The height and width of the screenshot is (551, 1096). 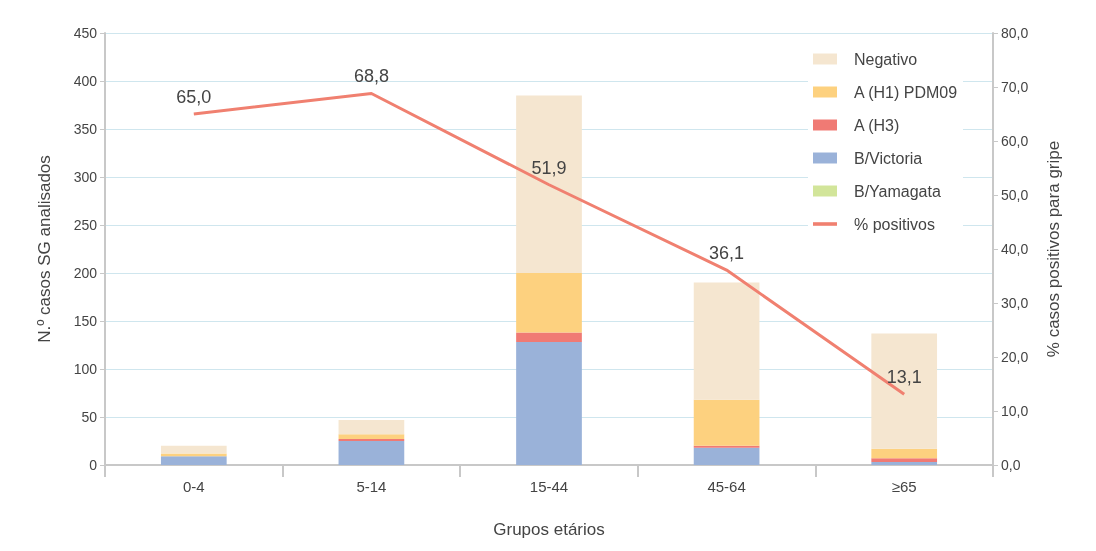 What do you see at coordinates (1015, 33) in the screenshot?
I see `y2-tick-label: 80,0` at bounding box center [1015, 33].